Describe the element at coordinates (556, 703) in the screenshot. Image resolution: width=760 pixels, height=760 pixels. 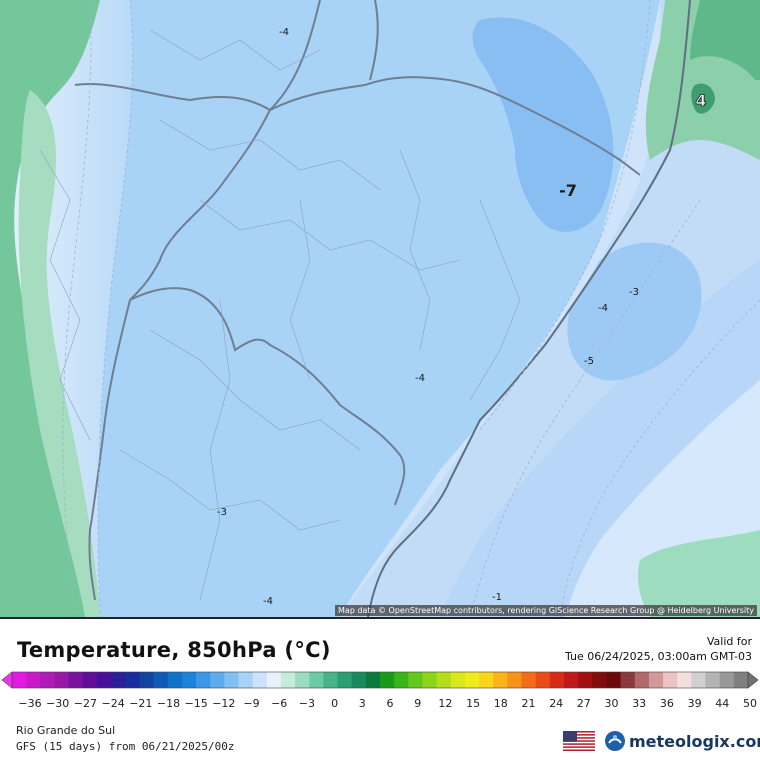
I see `colorbar-tick-label: 24` at that location.